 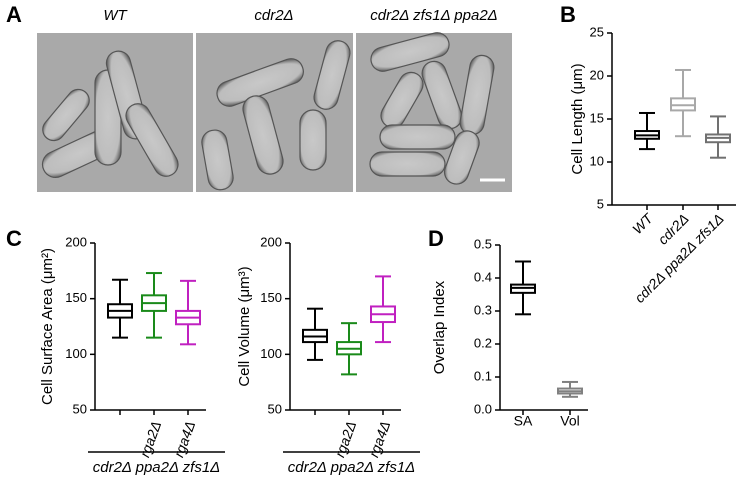 What do you see at coordinates (600, 203) in the screenshot?
I see `y-tick-label: 5` at bounding box center [600, 203].